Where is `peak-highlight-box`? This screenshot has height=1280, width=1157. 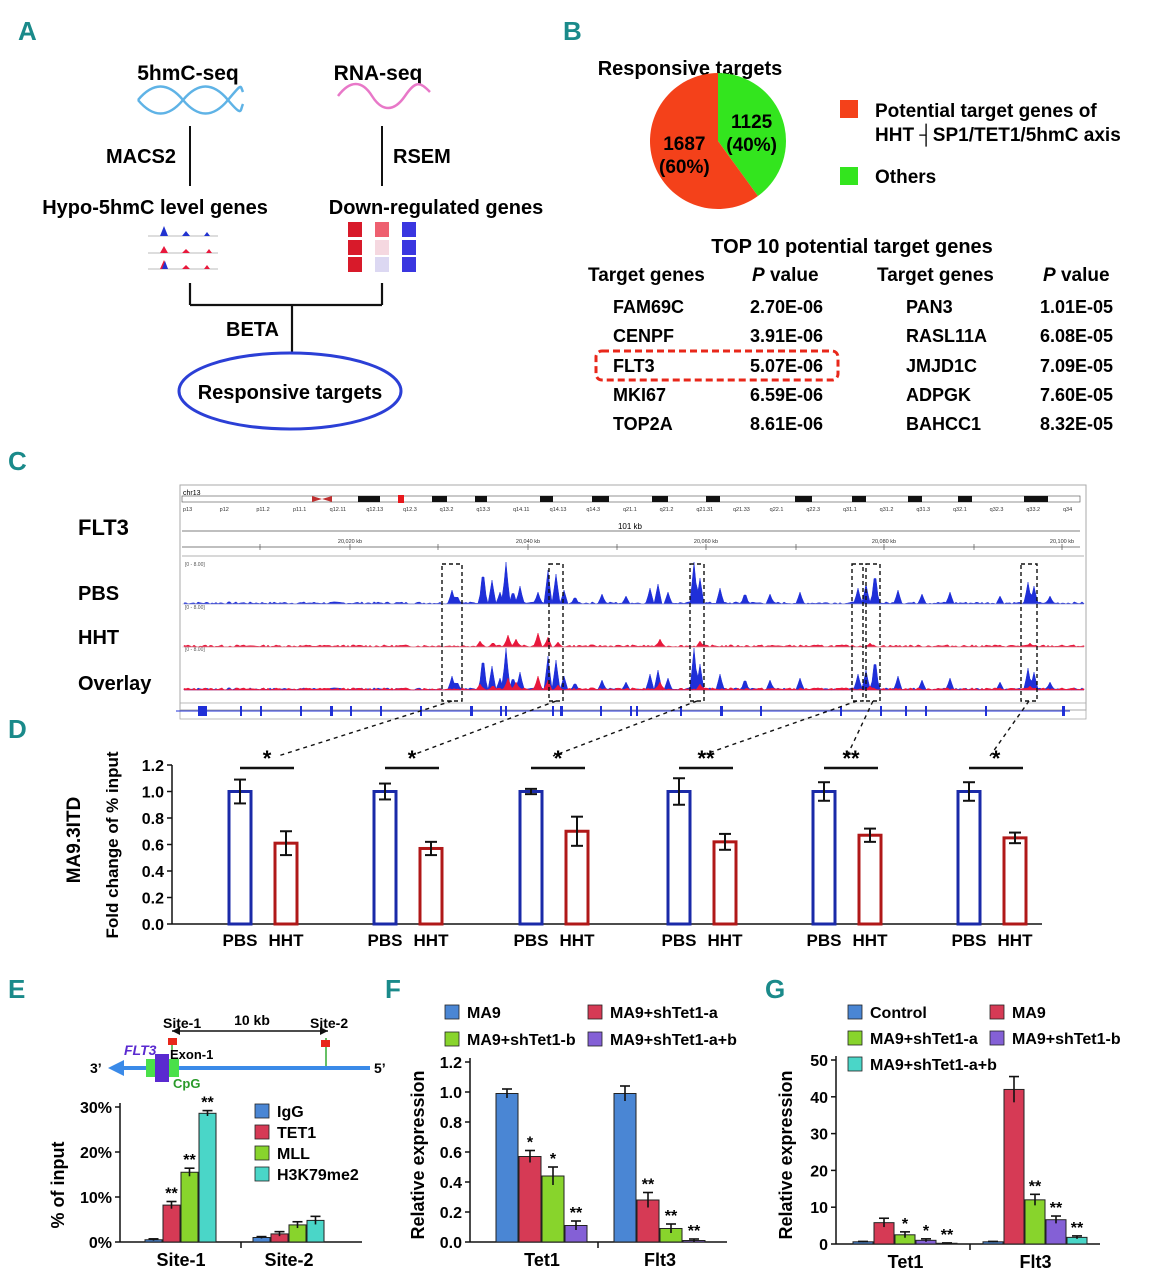 peak-highlight-box is located at coordinates (452, 632).